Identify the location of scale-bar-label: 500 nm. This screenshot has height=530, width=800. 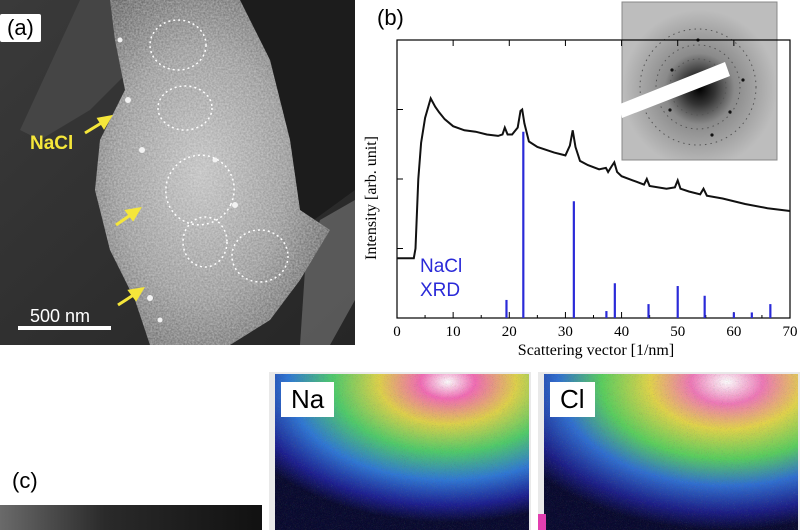
(60, 316).